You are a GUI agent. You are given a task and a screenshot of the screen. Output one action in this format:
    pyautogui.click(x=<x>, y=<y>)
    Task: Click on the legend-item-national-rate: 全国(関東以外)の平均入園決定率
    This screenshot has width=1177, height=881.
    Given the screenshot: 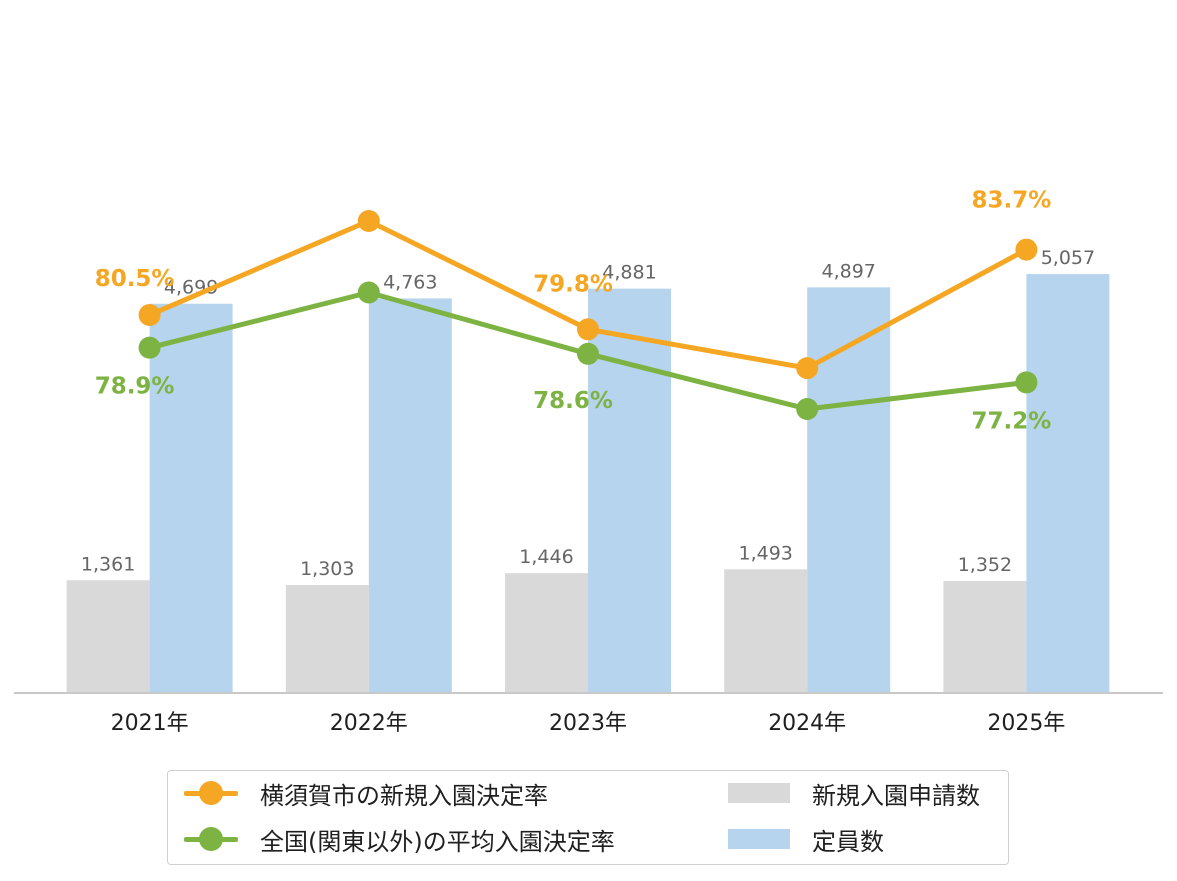 What is the action you would take?
    pyautogui.click(x=395, y=839)
    